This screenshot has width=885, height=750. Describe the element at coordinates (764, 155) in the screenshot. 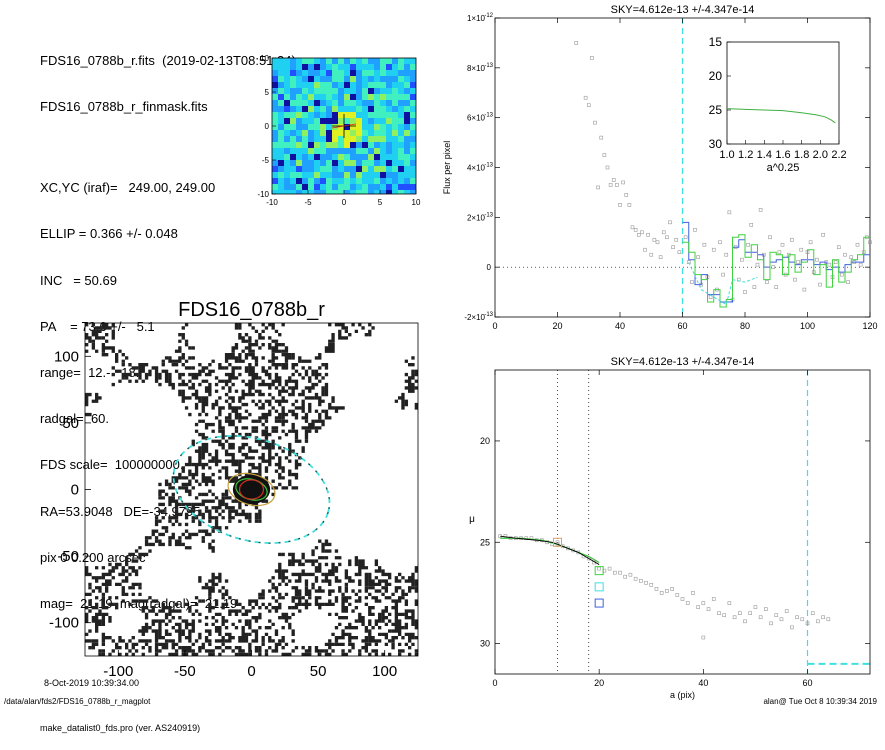

I see `inset-xtick-label: 1.4` at that location.